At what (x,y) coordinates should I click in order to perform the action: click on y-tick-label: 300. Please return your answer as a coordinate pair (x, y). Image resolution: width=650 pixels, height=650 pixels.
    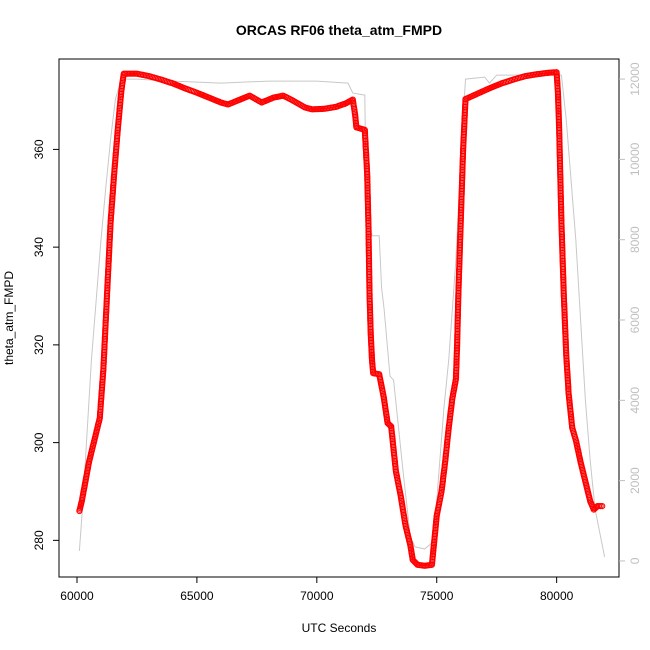
    Looking at the image, I should click on (39, 442).